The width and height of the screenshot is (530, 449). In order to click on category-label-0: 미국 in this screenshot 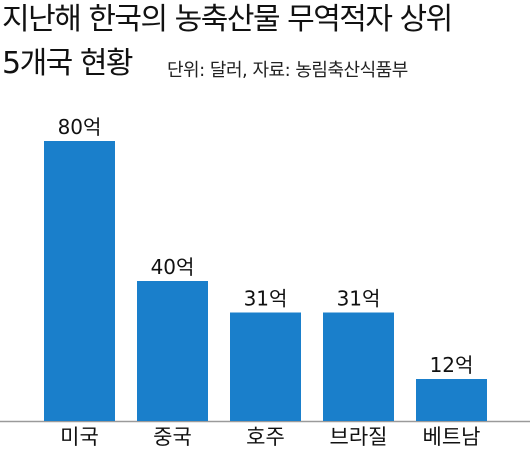, I will do `click(79, 437)`.